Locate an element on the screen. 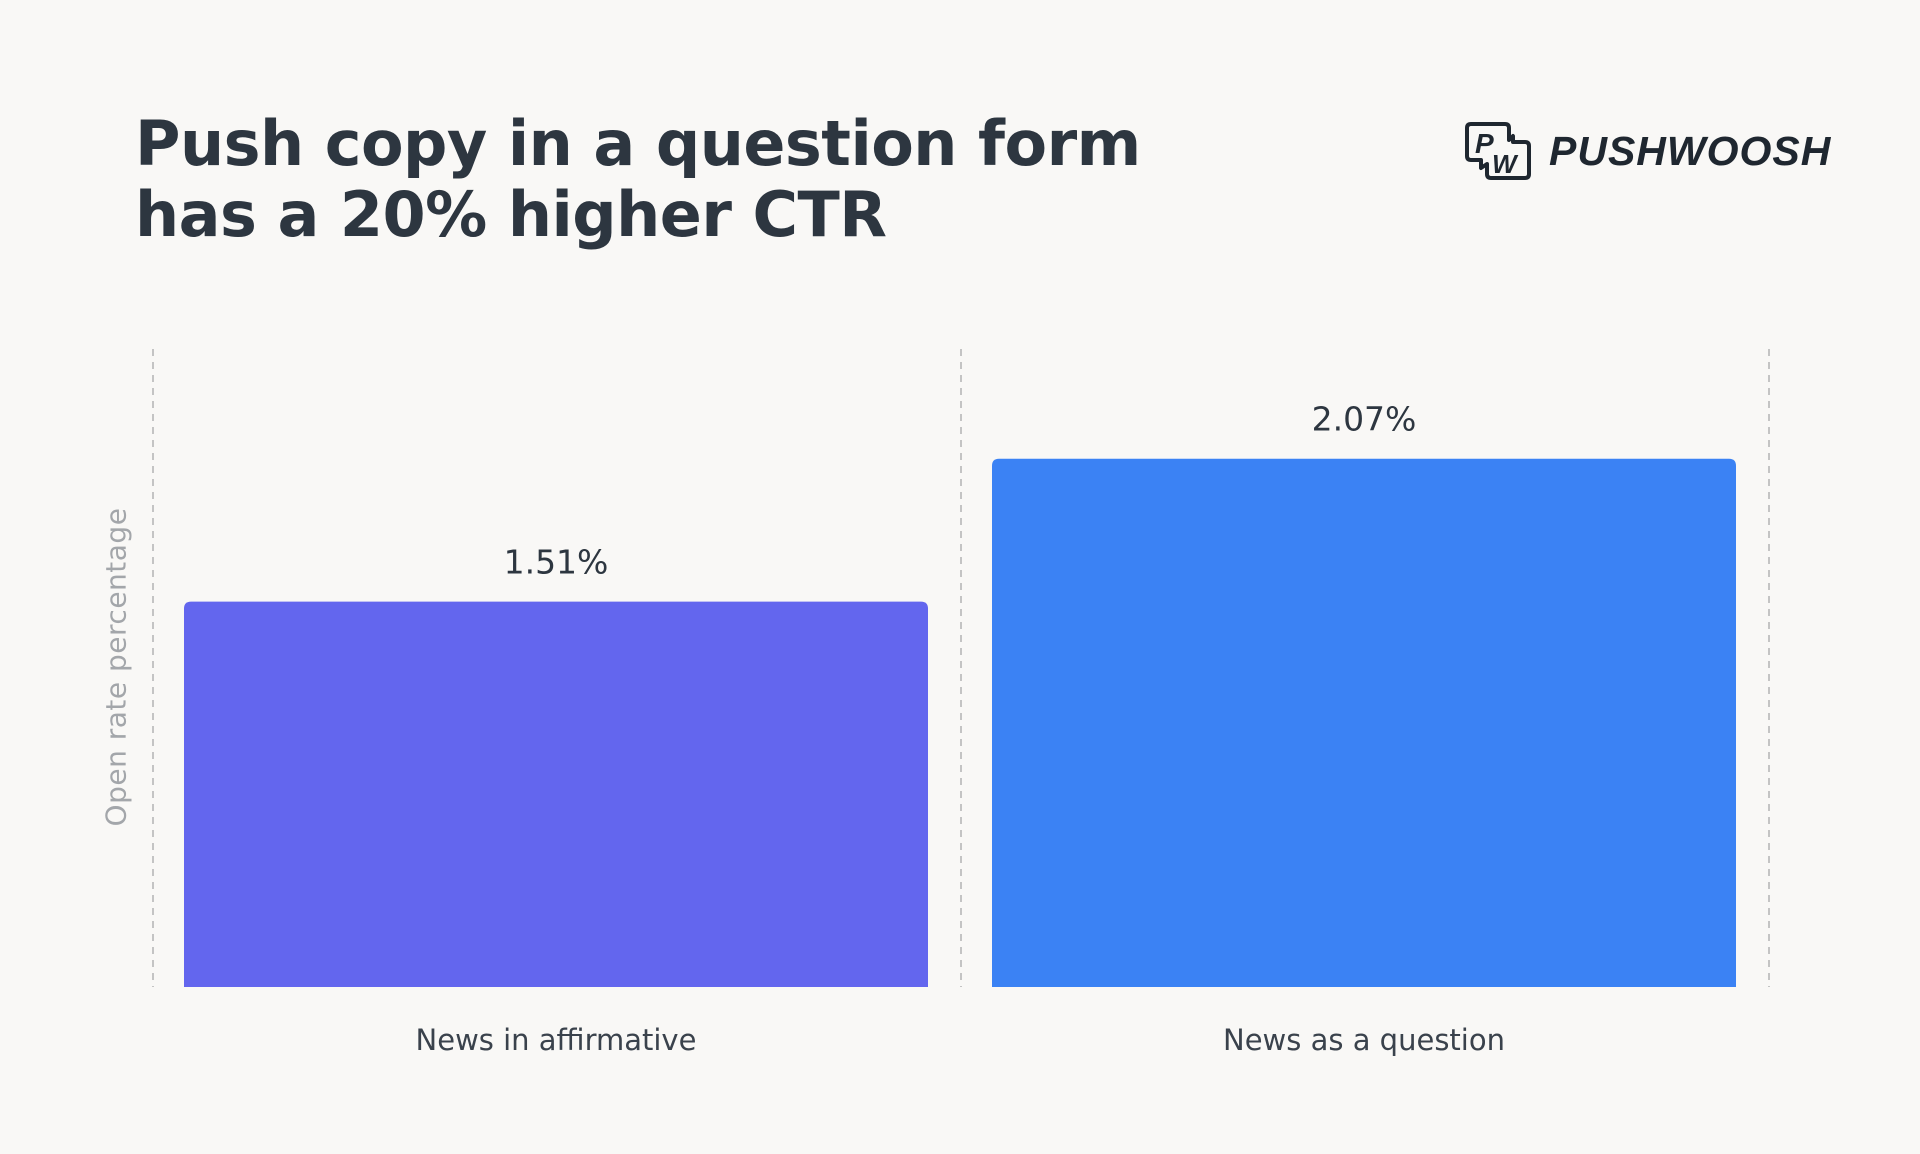 This screenshot has height=1154, width=1920. logo-text: PUSHWOOSH is located at coordinates (1690, 150).